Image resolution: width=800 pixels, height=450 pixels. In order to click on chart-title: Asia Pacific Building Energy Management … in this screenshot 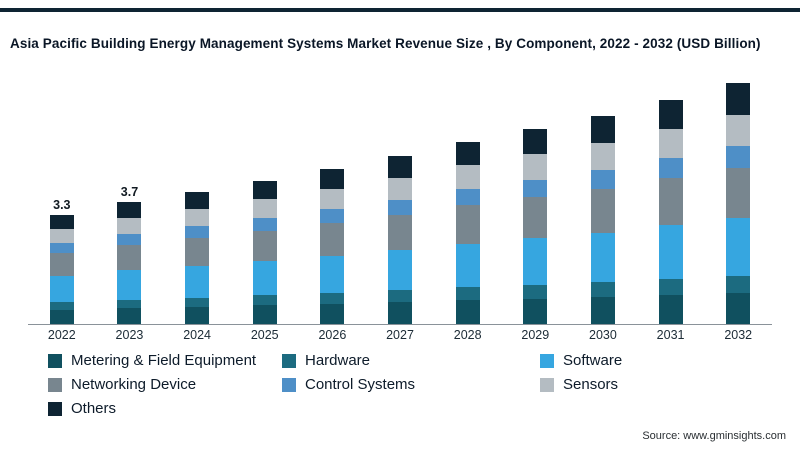, I will do `click(385, 43)`.